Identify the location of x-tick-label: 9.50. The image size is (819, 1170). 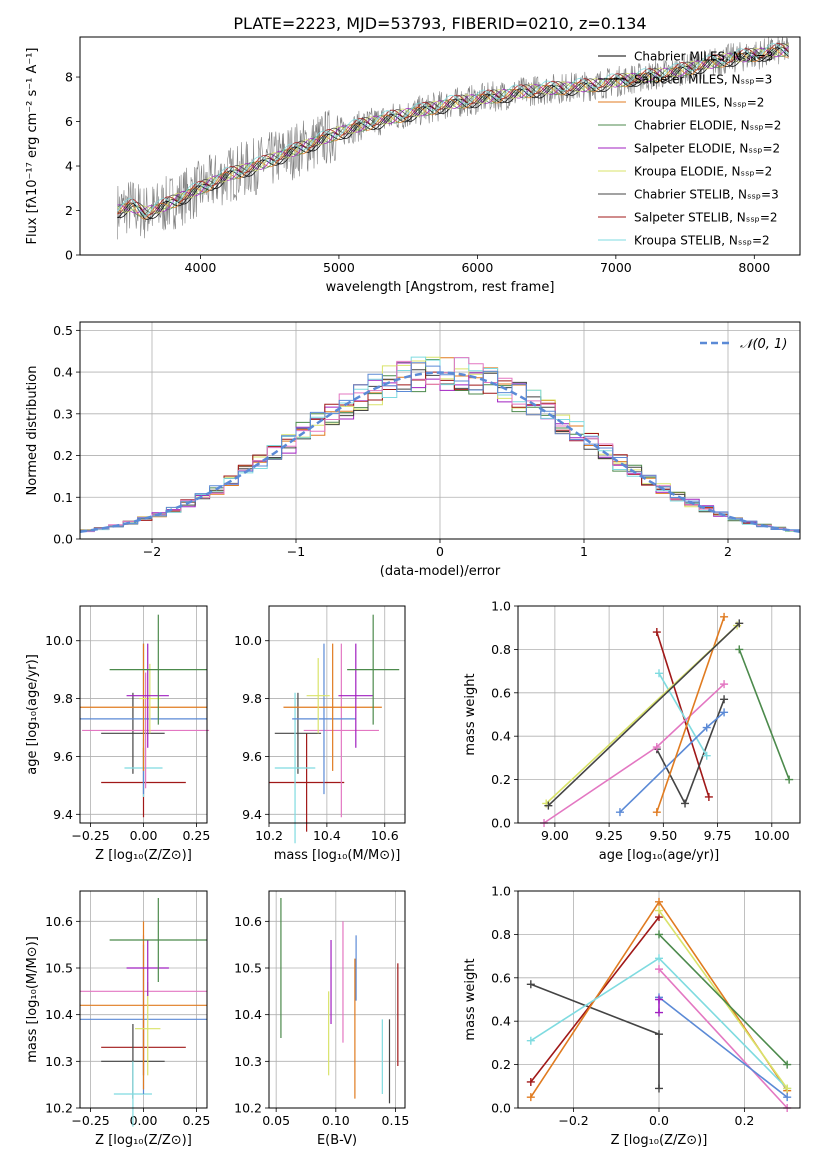
(663, 835).